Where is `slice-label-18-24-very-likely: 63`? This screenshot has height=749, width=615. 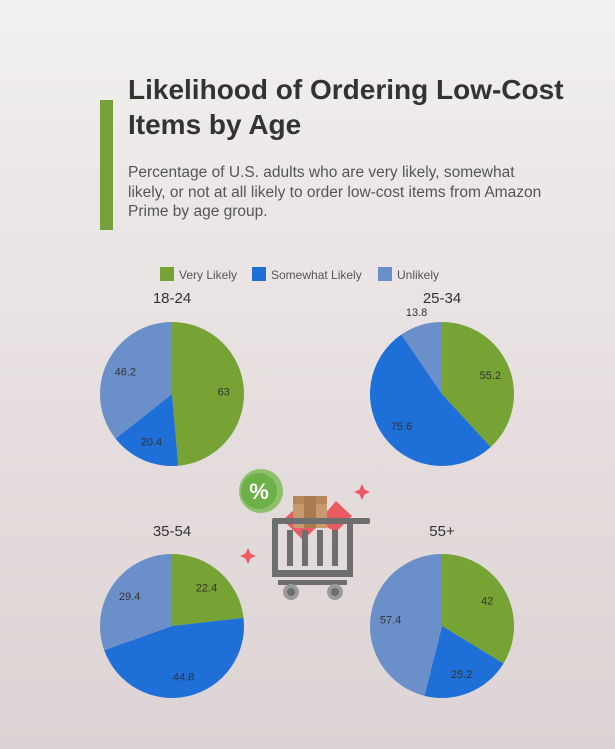
slice-label-18-24-very-likely: 63 is located at coordinates (224, 393).